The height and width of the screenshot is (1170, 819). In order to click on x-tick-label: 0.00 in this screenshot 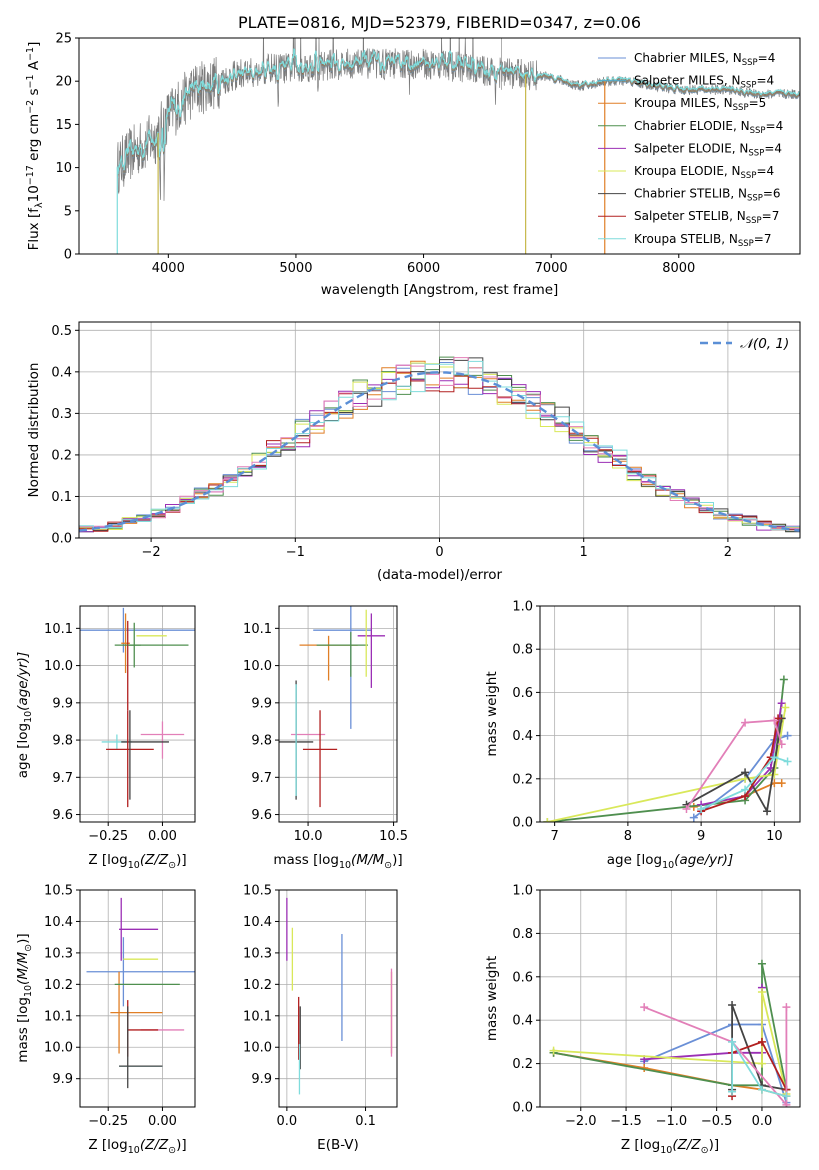, I will do `click(162, 836)`.